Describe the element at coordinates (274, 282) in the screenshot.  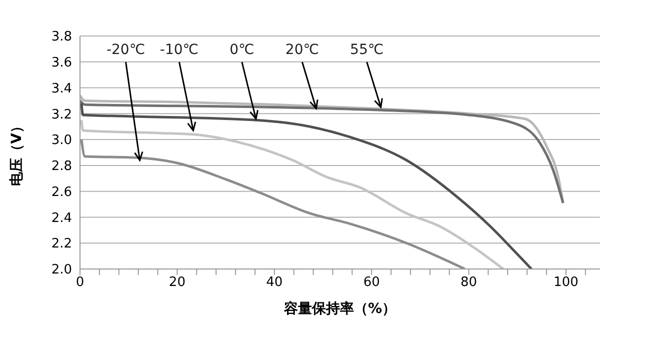
I see `x-tick-label: 40` at that location.